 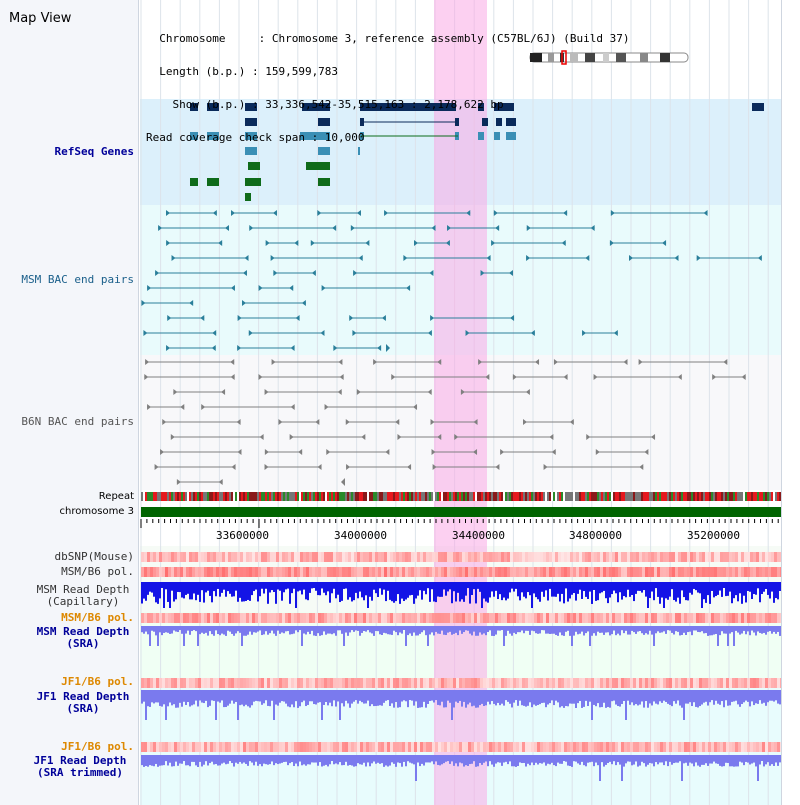 What do you see at coordinates (97, 681) in the screenshot?
I see `label-jf1-pol-1: JF1/B6 pol.` at bounding box center [97, 681].